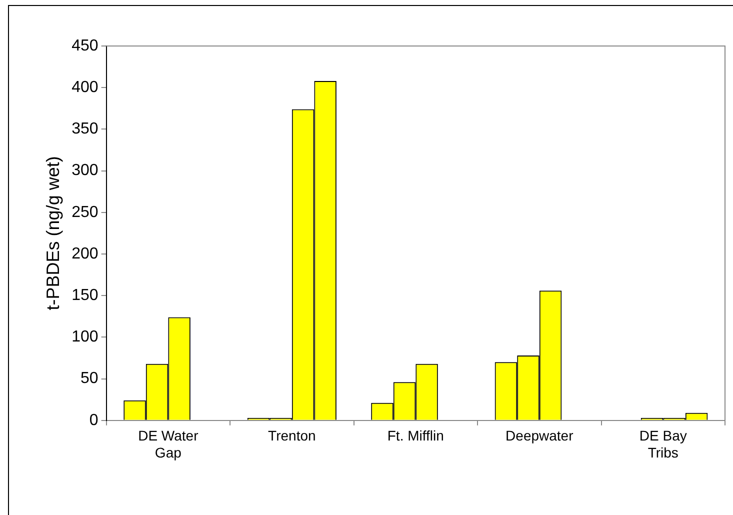  Describe the element at coordinates (52, 233) in the screenshot. I see `y-axis-title: t-PBDEs (ng/g wet)` at that location.